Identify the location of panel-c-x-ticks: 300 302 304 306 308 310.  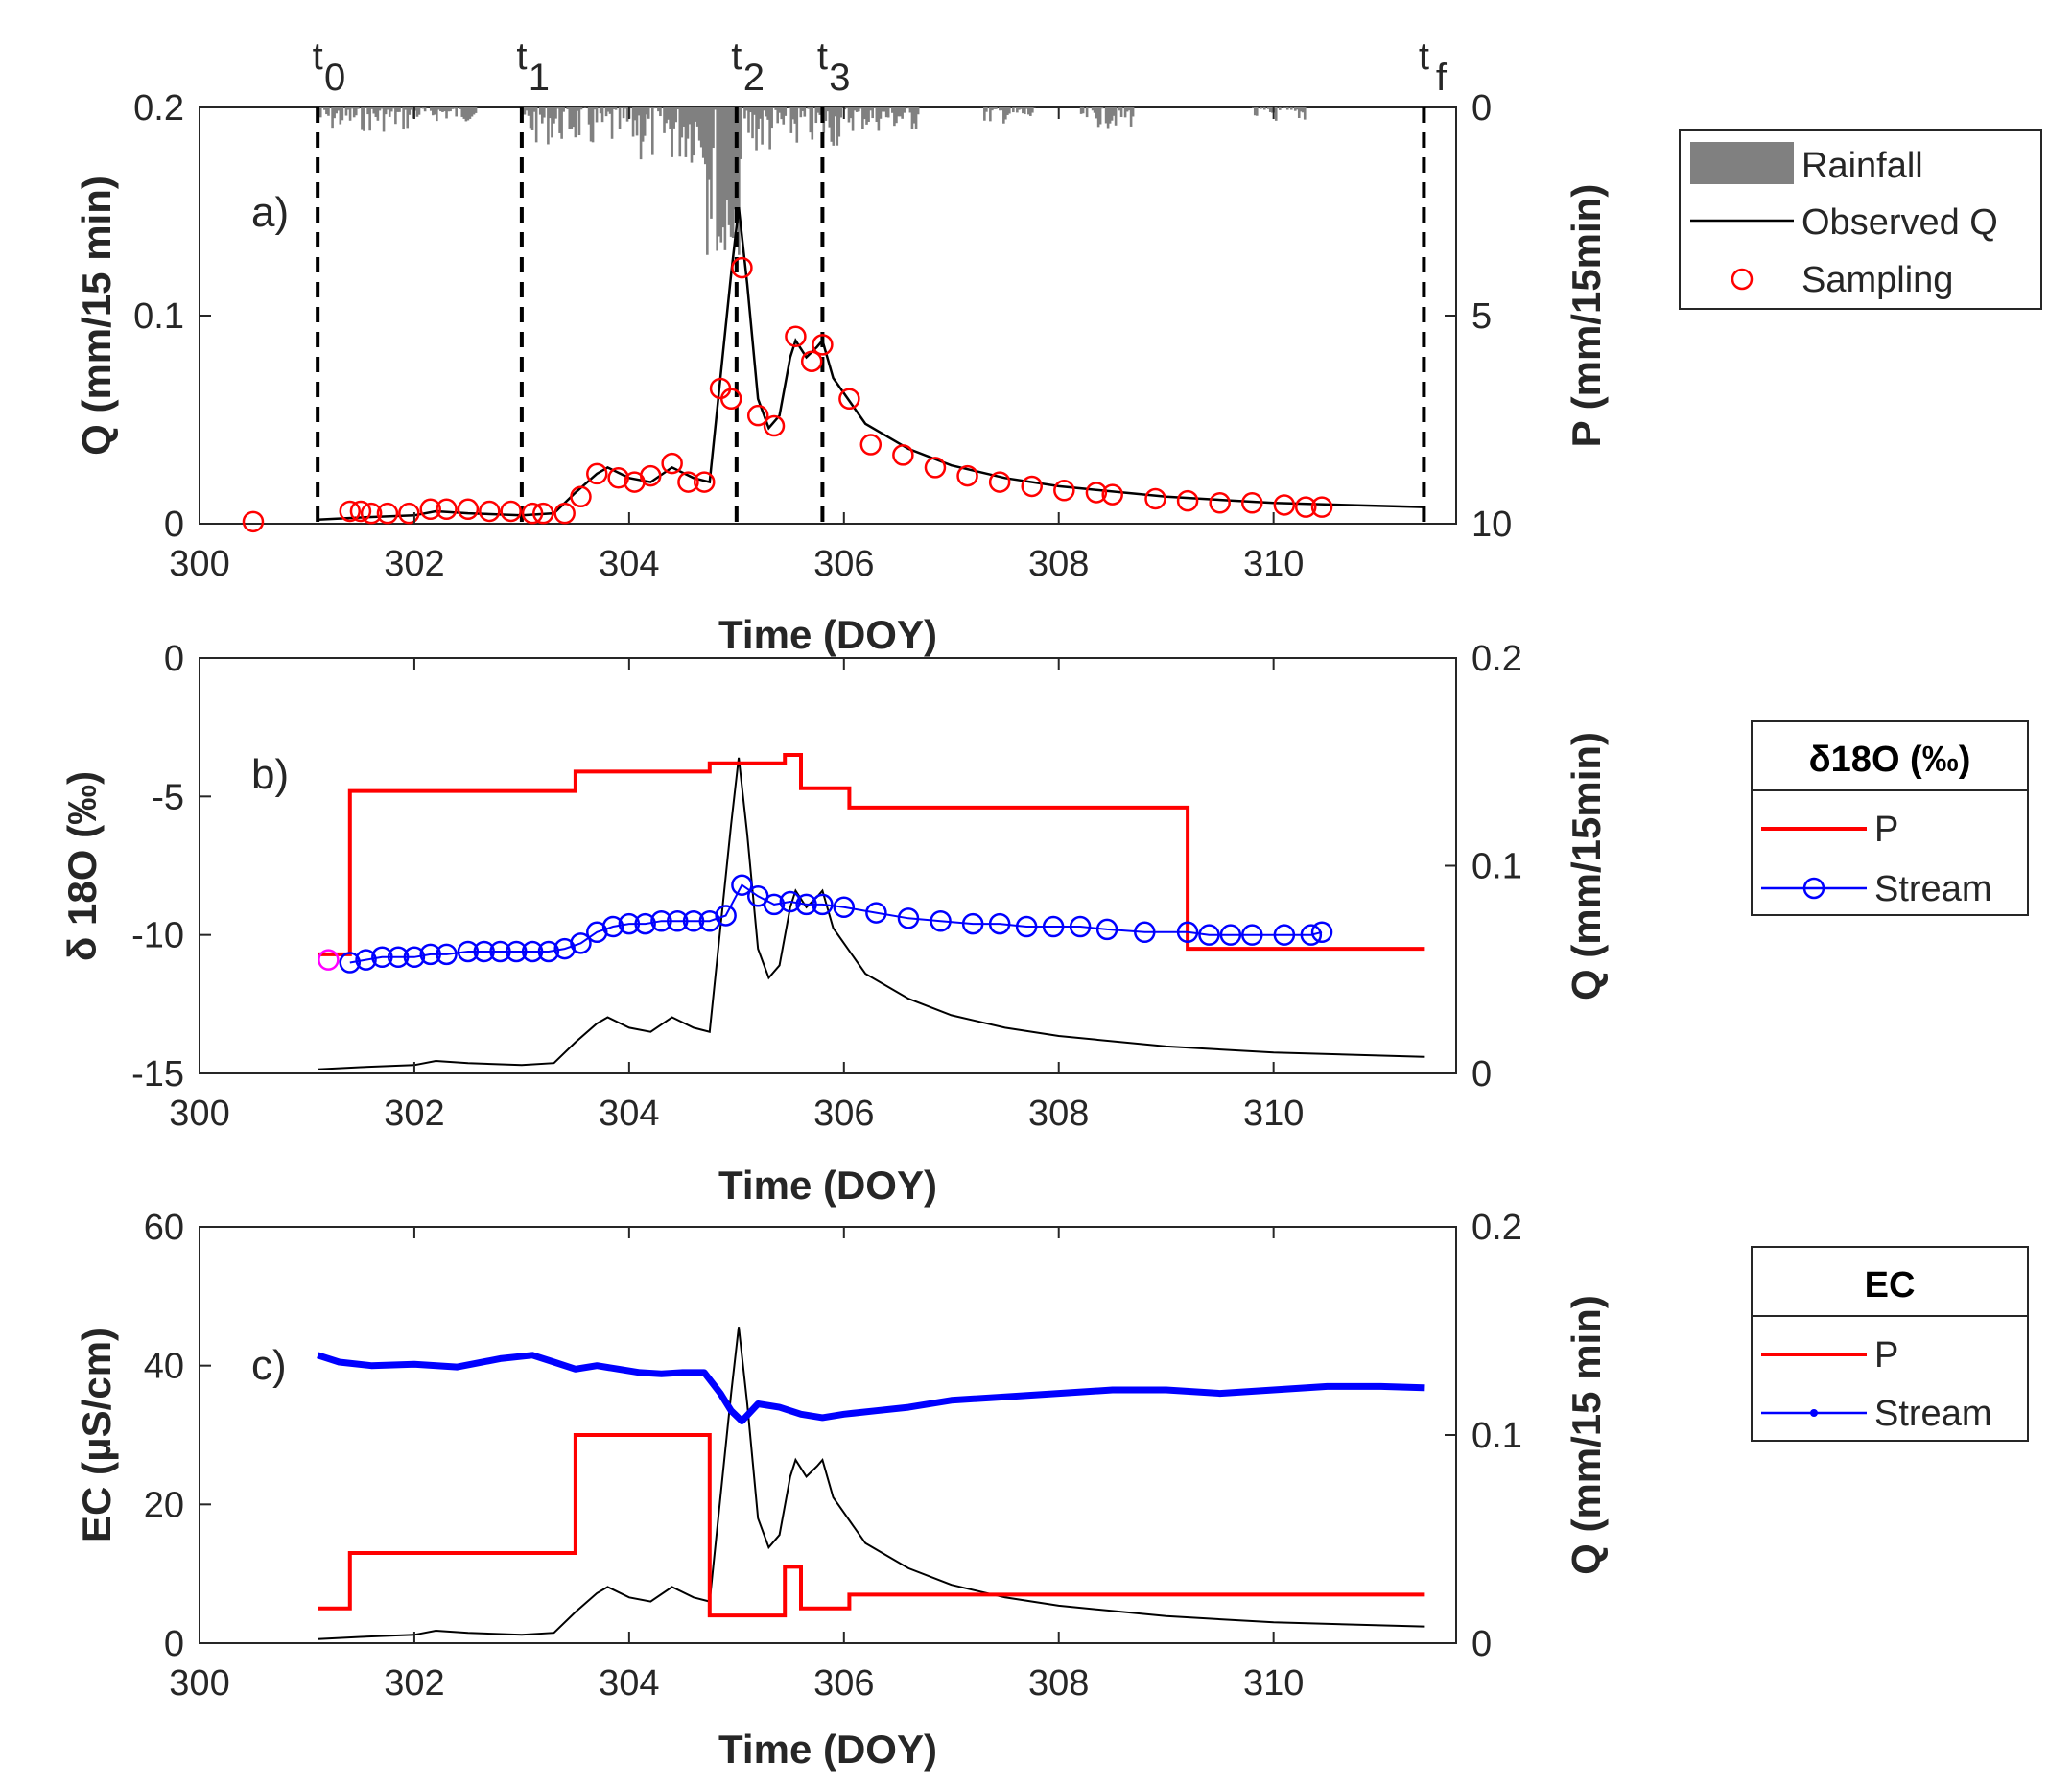
(736, 1465).